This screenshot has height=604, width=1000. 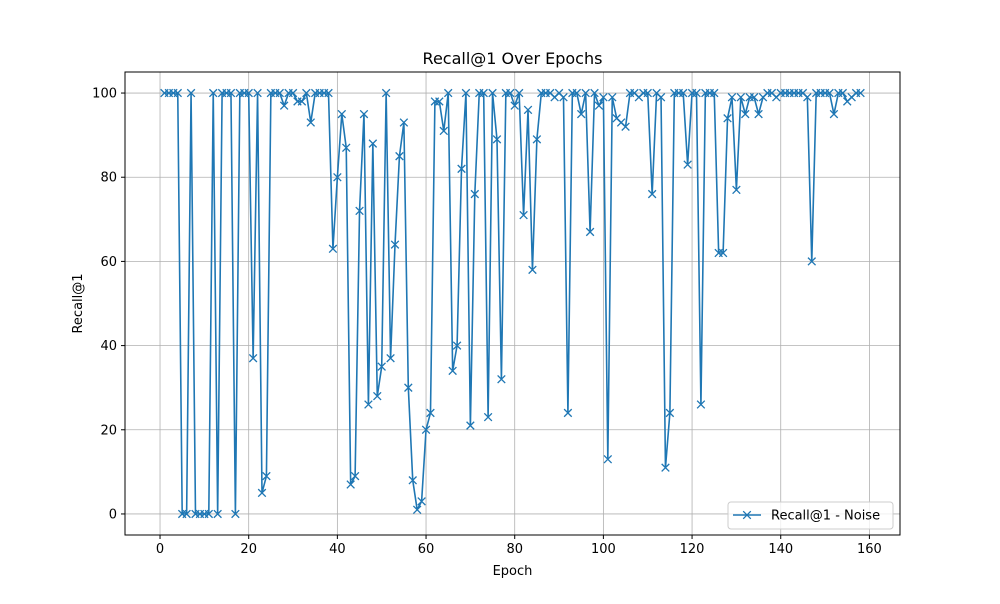 What do you see at coordinates (78, 303) in the screenshot?
I see `y-axis-label: Recall@1` at bounding box center [78, 303].